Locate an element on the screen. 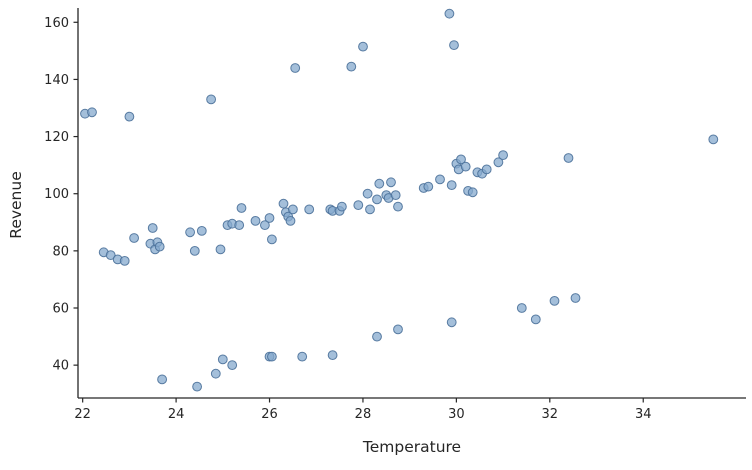 This screenshot has width=752, height=470. y-axis-label: Revenue is located at coordinates (16, 205).